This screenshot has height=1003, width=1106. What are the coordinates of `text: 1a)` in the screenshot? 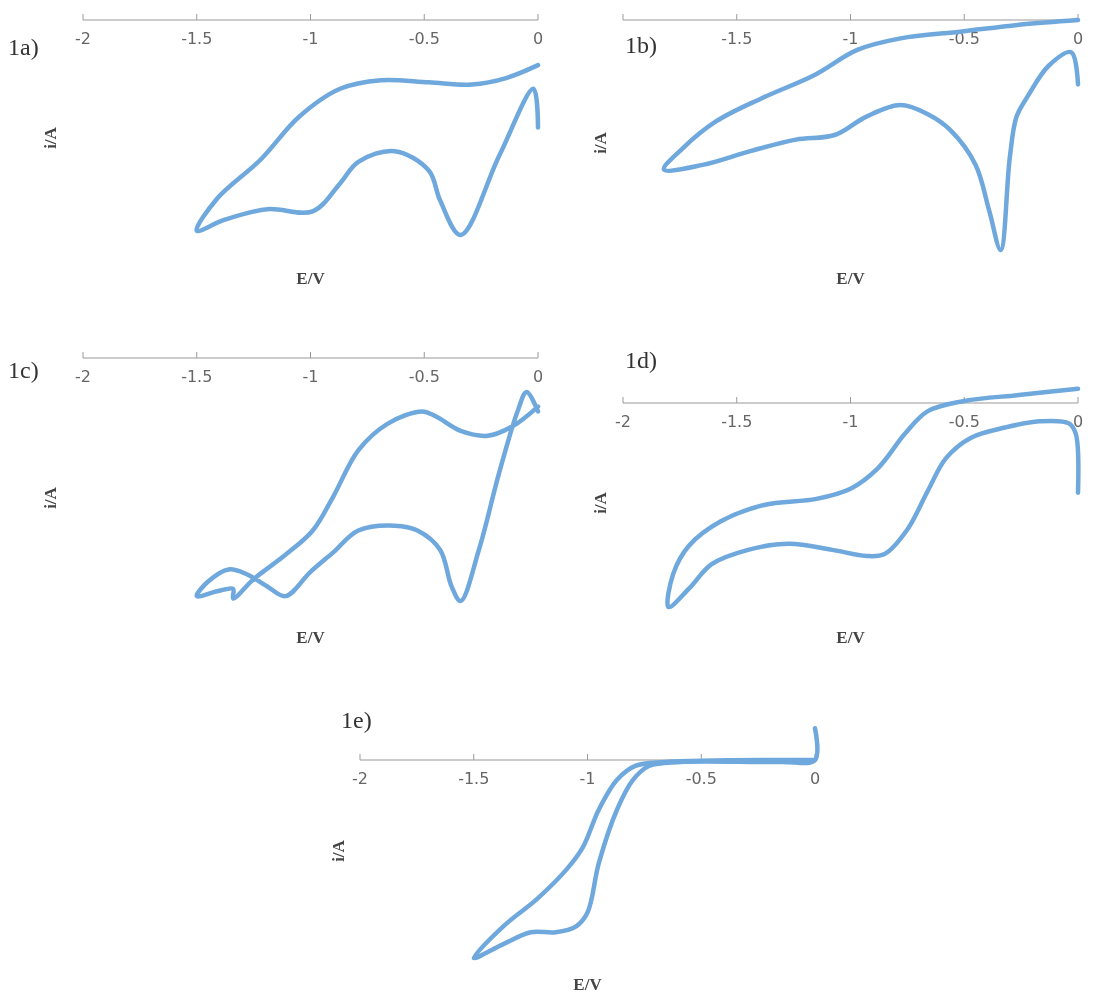 It's located at (23, 47).